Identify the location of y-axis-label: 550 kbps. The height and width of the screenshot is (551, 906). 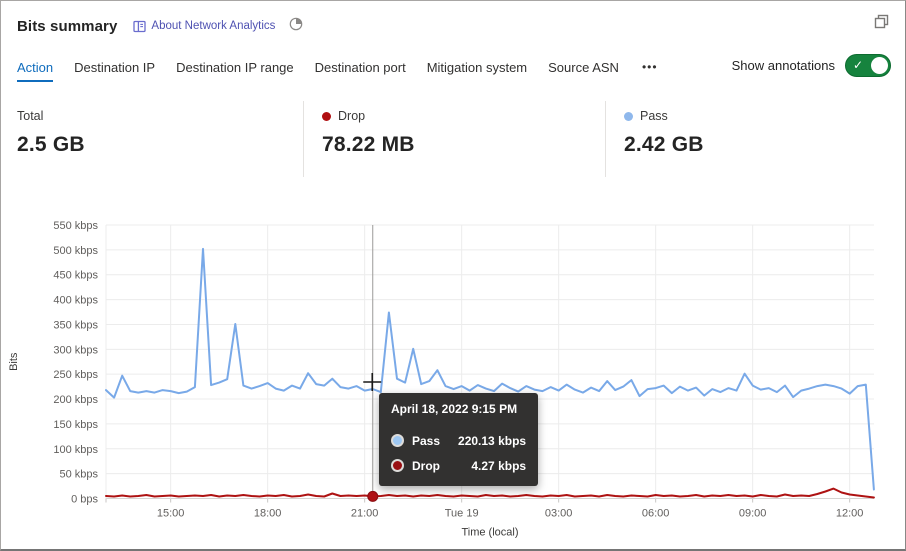
(75, 226).